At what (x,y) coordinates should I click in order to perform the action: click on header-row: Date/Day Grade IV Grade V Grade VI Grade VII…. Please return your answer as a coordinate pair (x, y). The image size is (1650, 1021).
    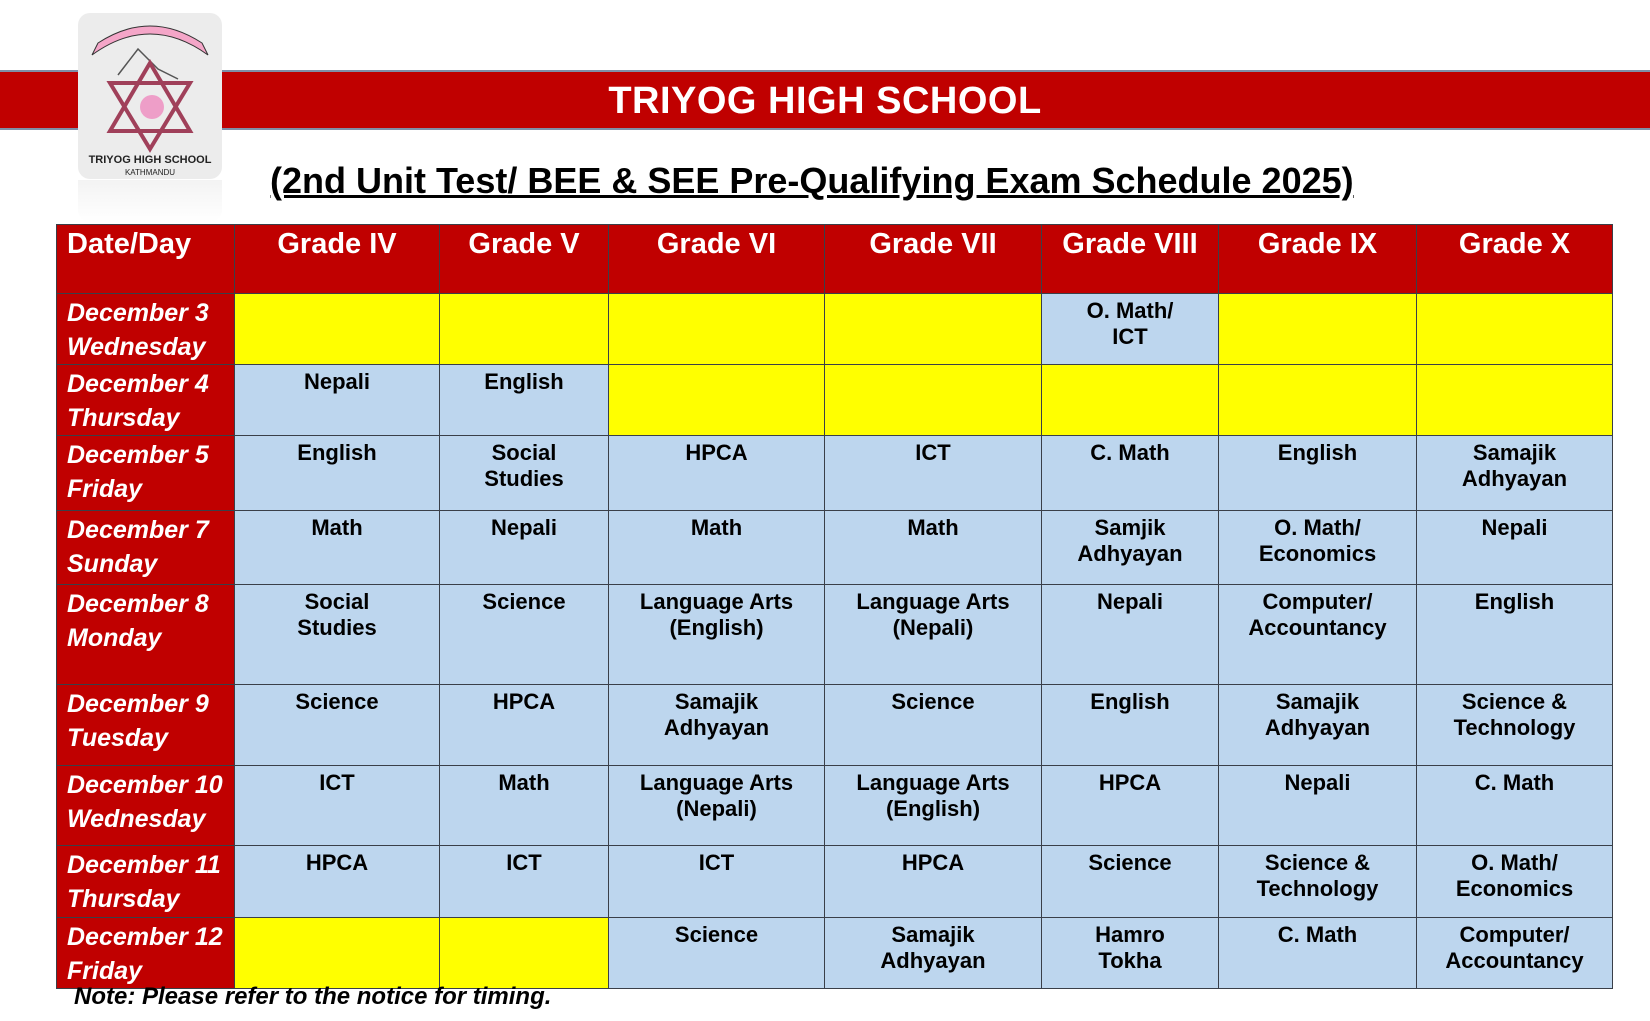
    Looking at the image, I should click on (834, 259).